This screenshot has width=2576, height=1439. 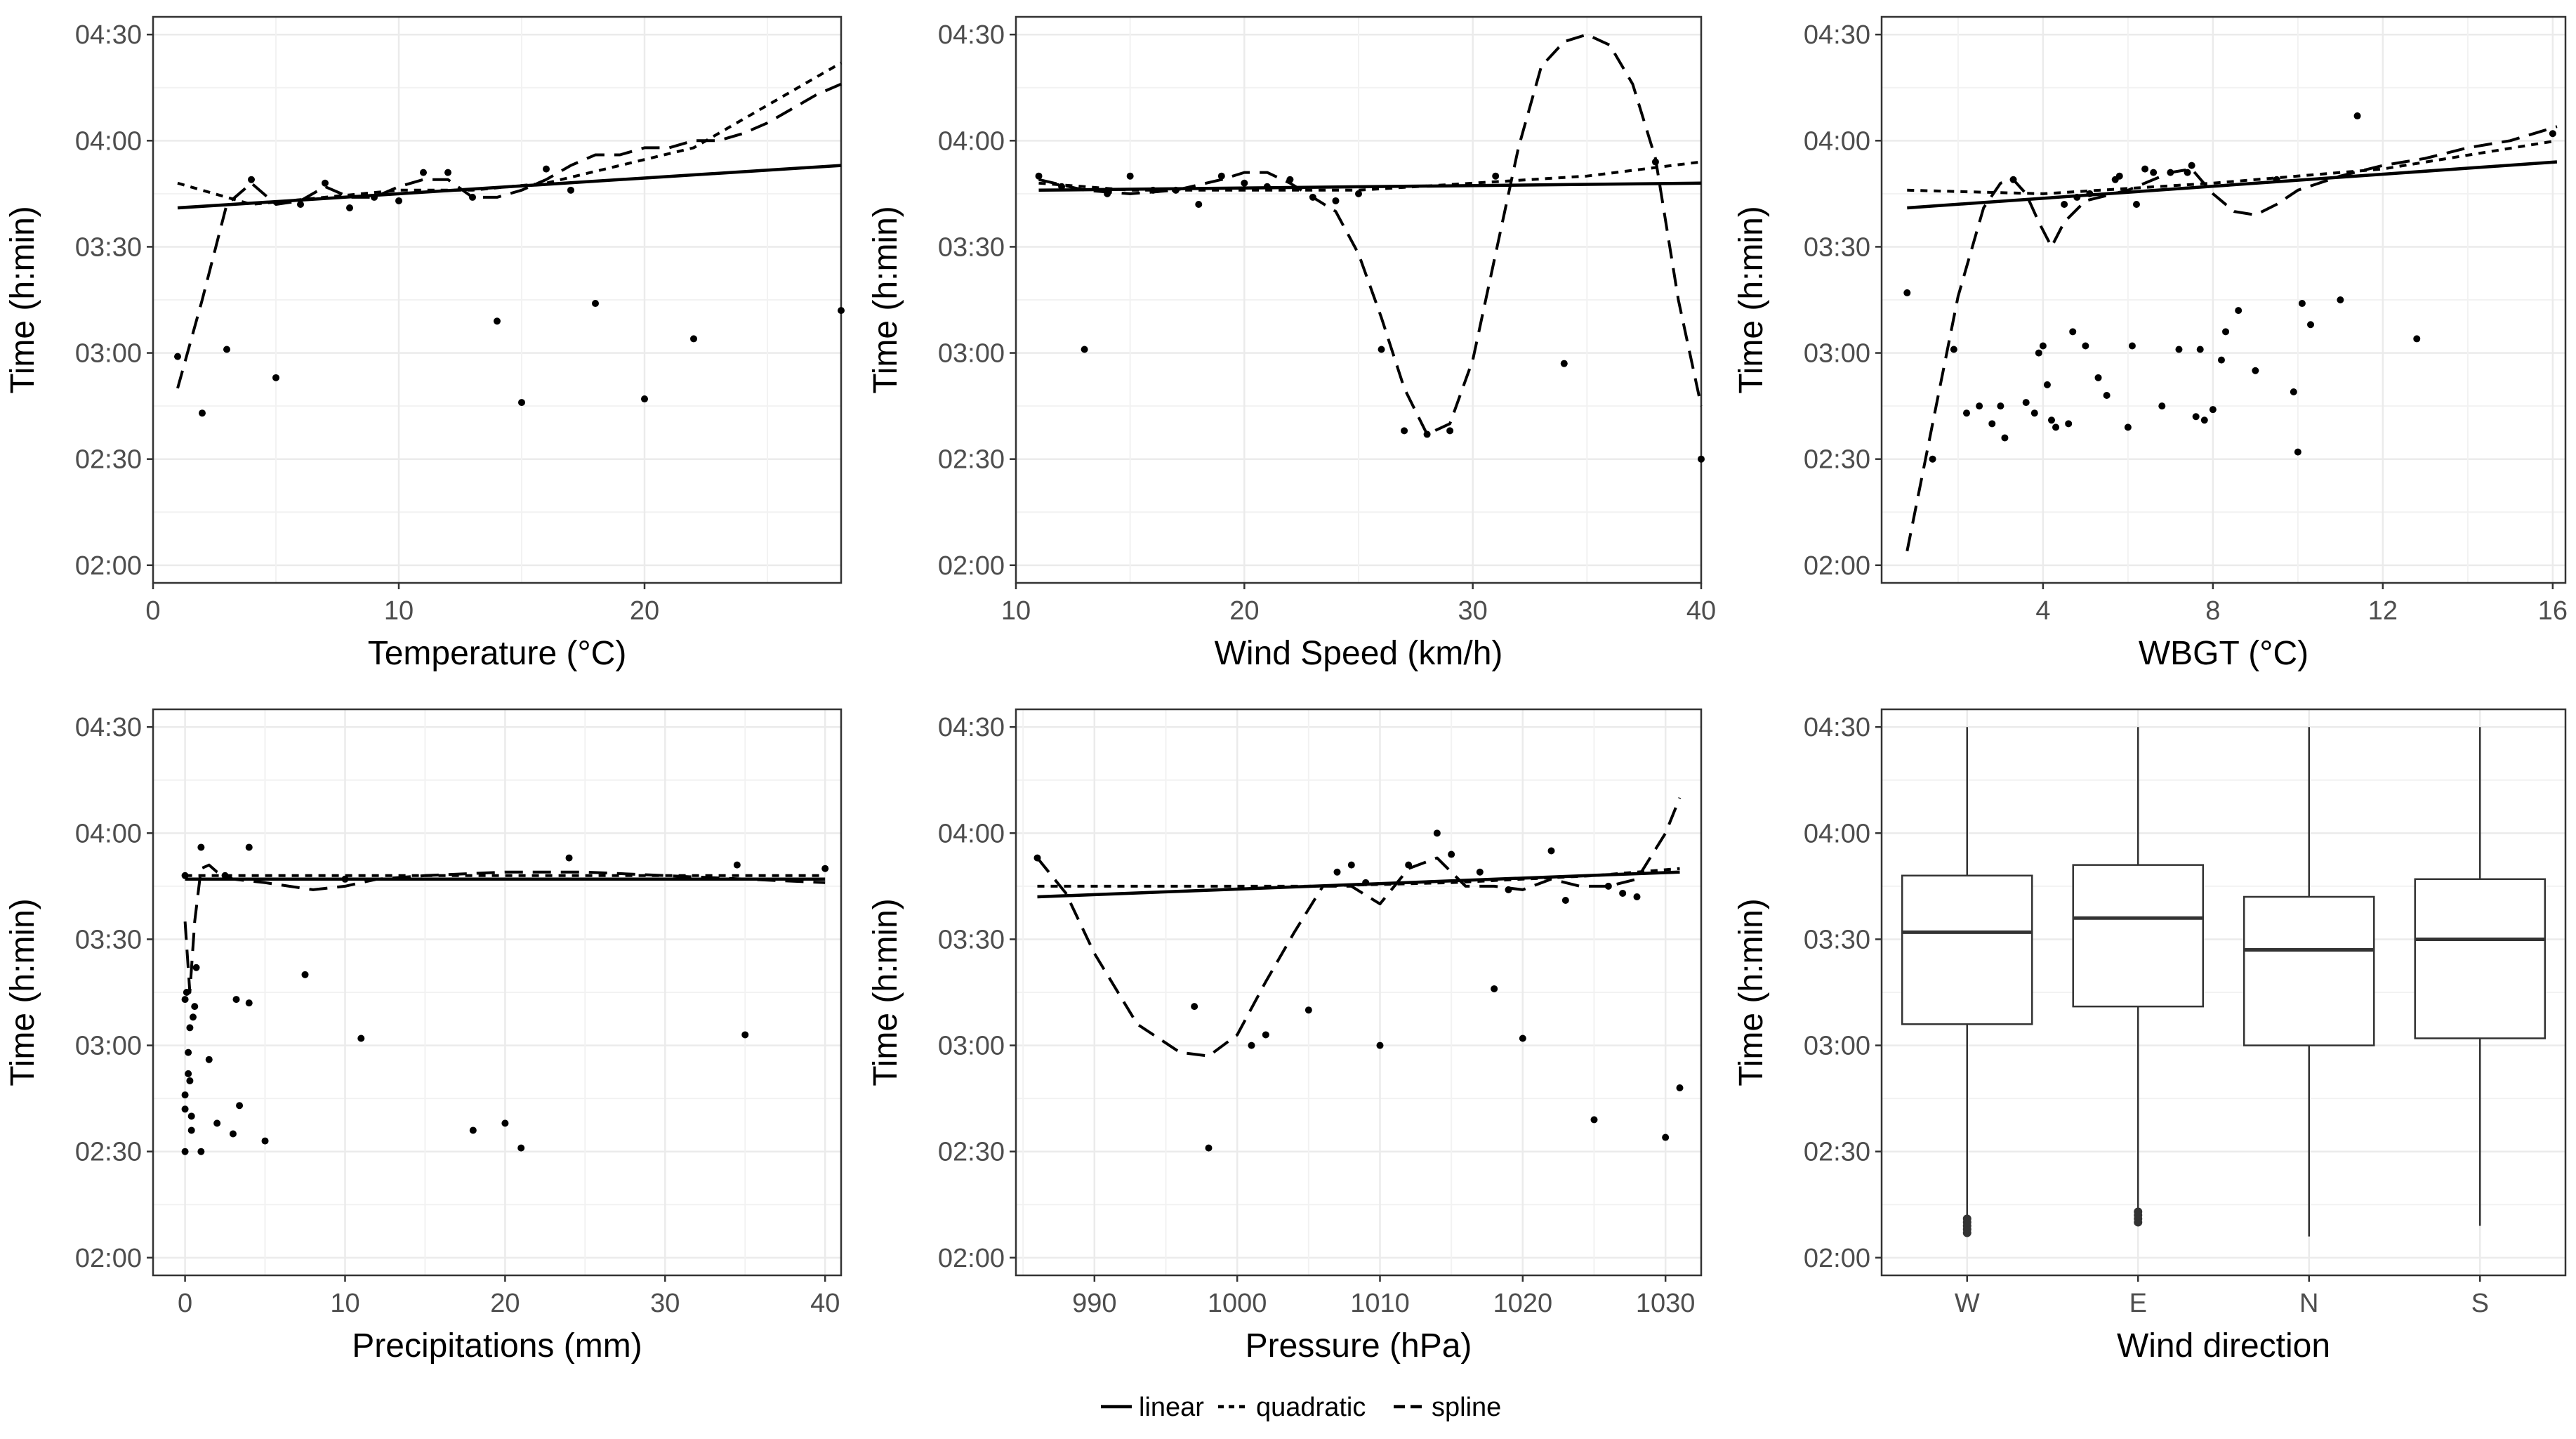 What do you see at coordinates (1967, 1303) in the screenshot?
I see `x-tick-label: W` at bounding box center [1967, 1303].